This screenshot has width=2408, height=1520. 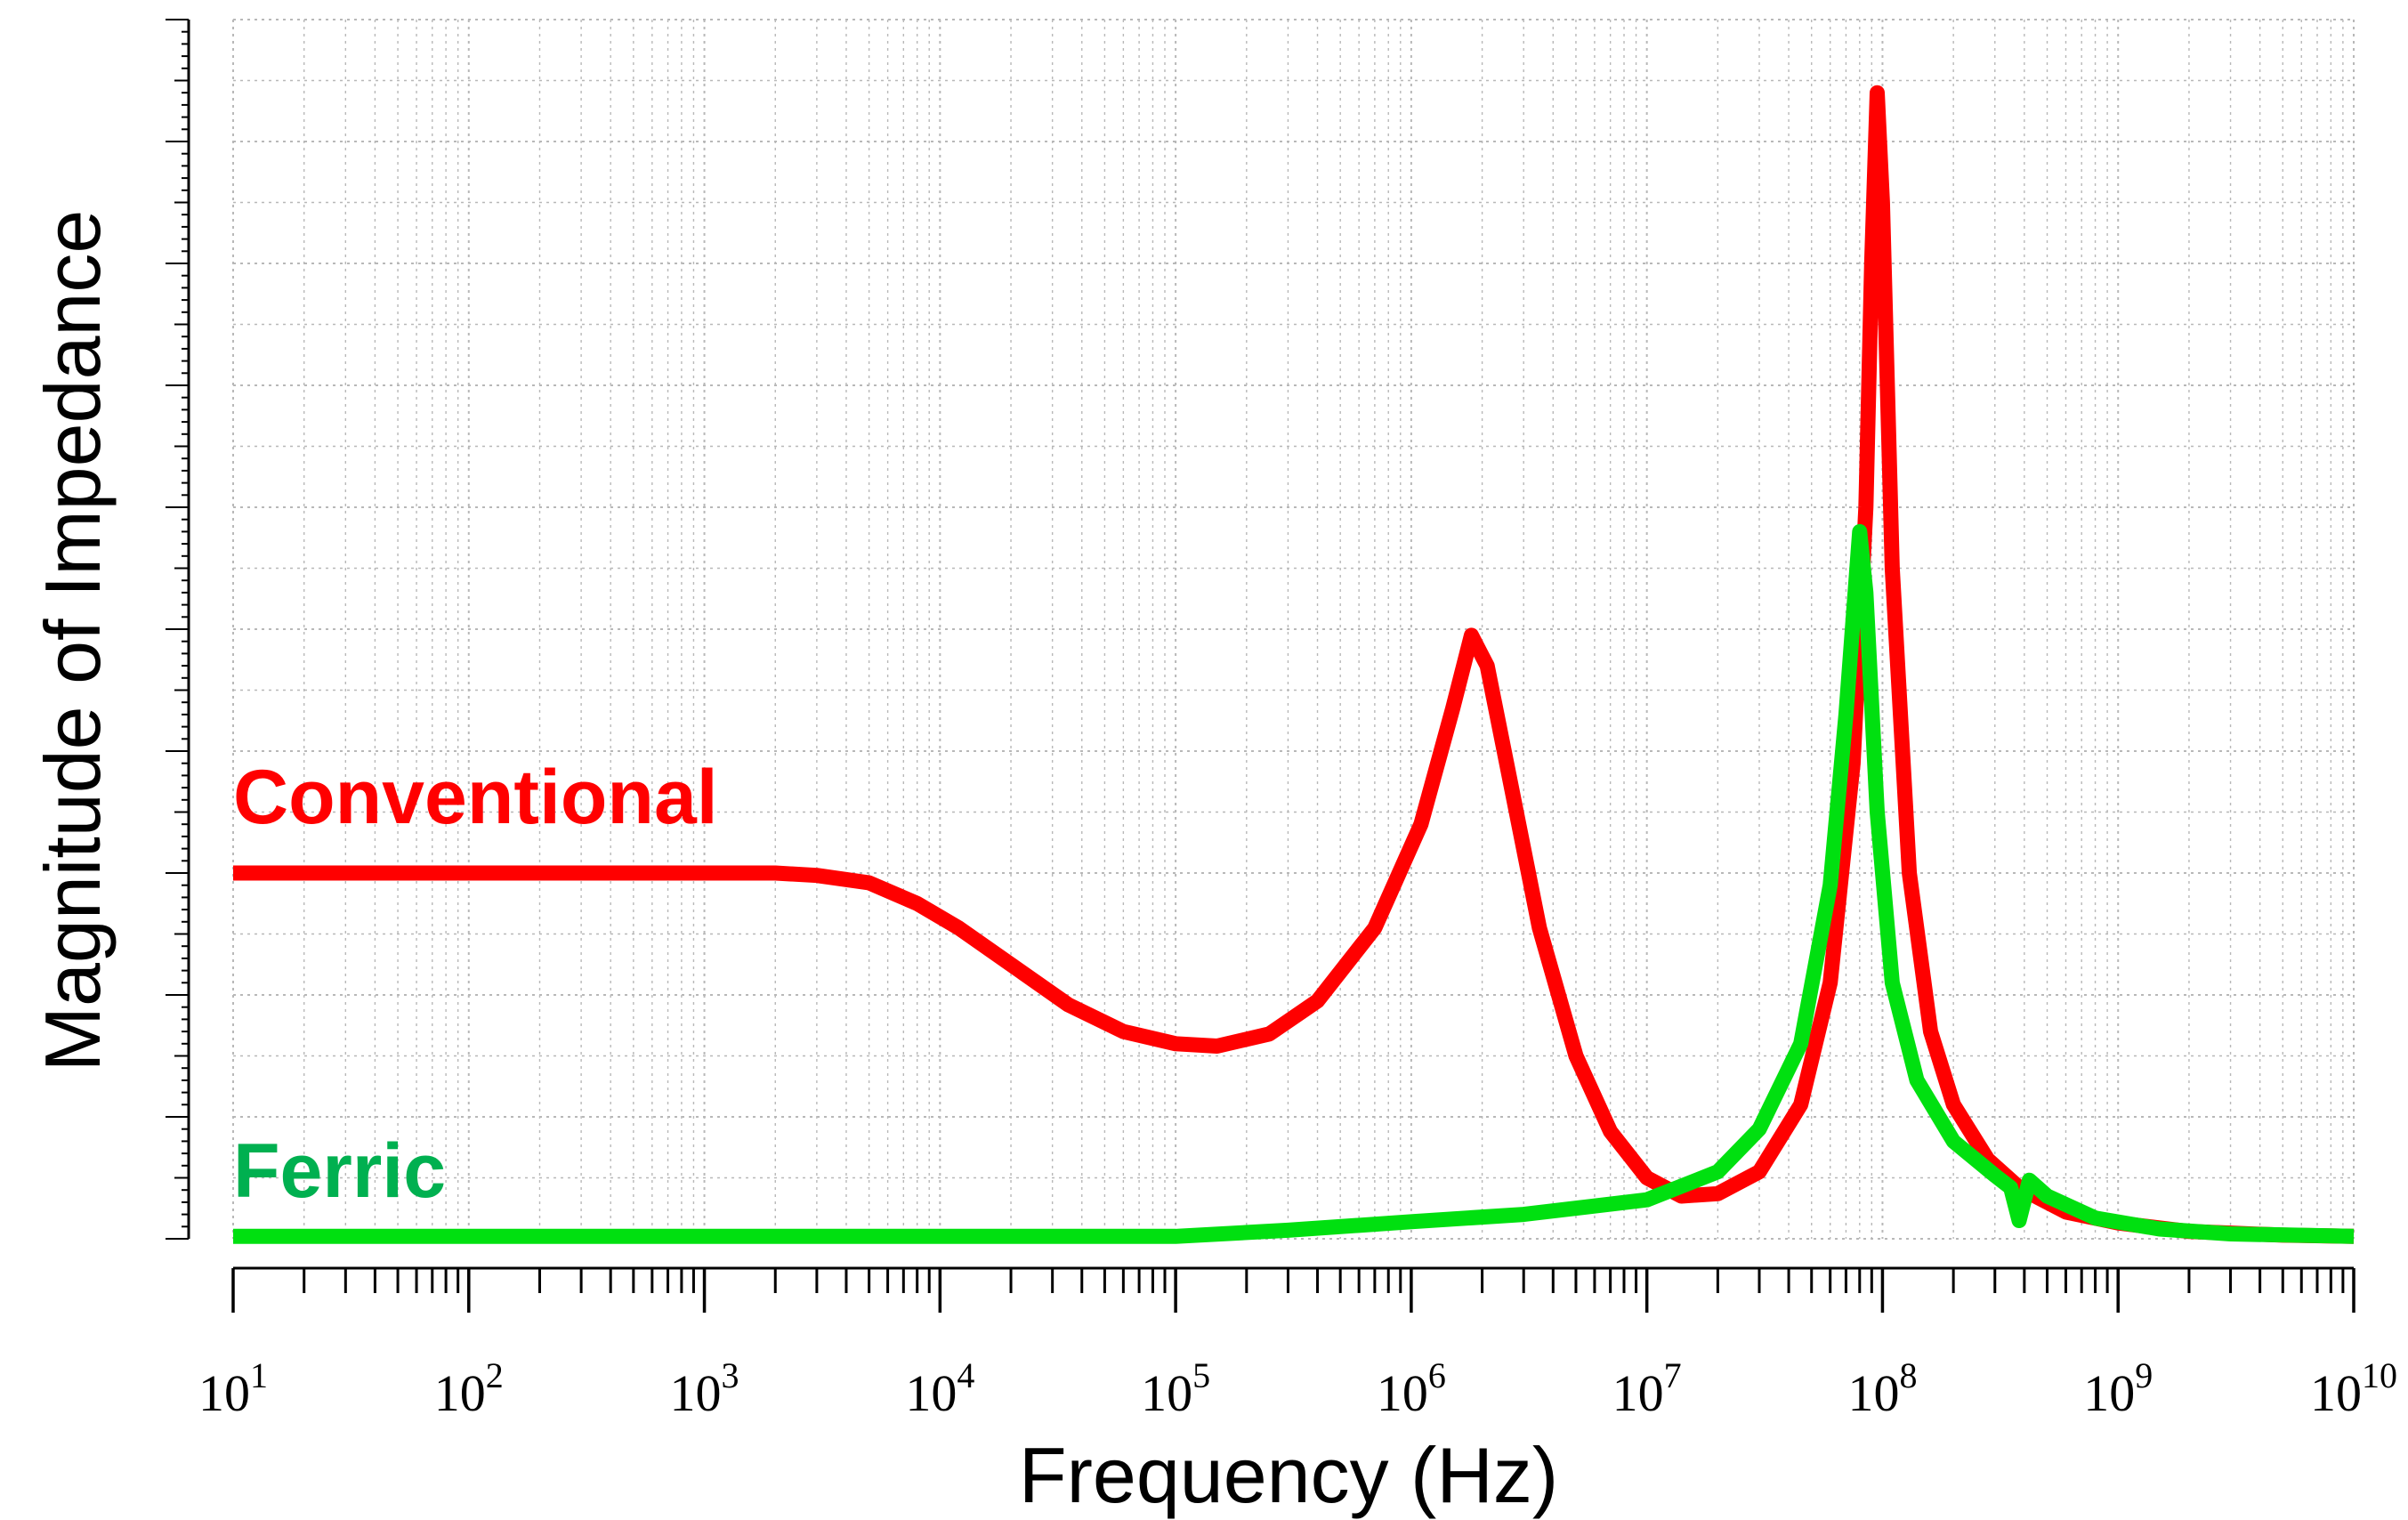 I want to click on x-axis-label: Frequency (Hz), so click(x=1289, y=1475).